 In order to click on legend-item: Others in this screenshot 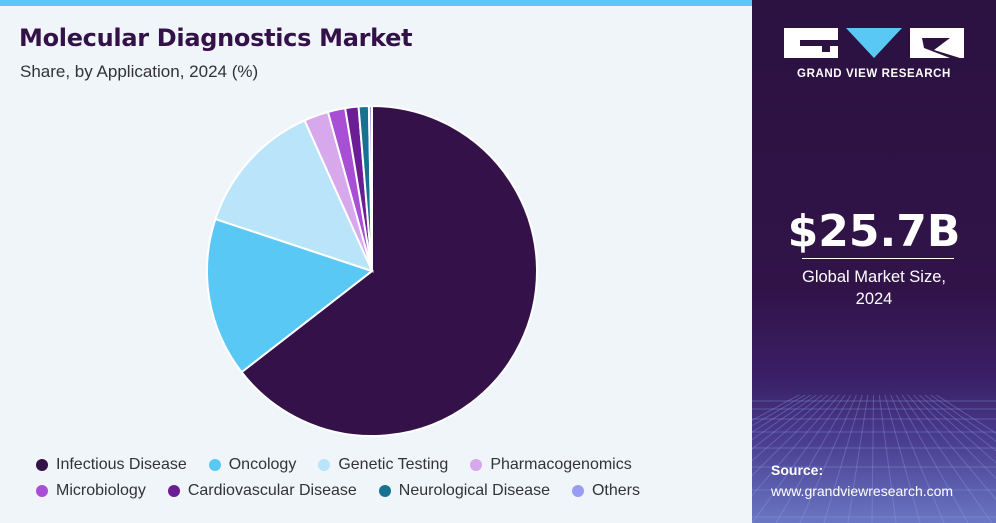, I will do `click(605, 491)`.